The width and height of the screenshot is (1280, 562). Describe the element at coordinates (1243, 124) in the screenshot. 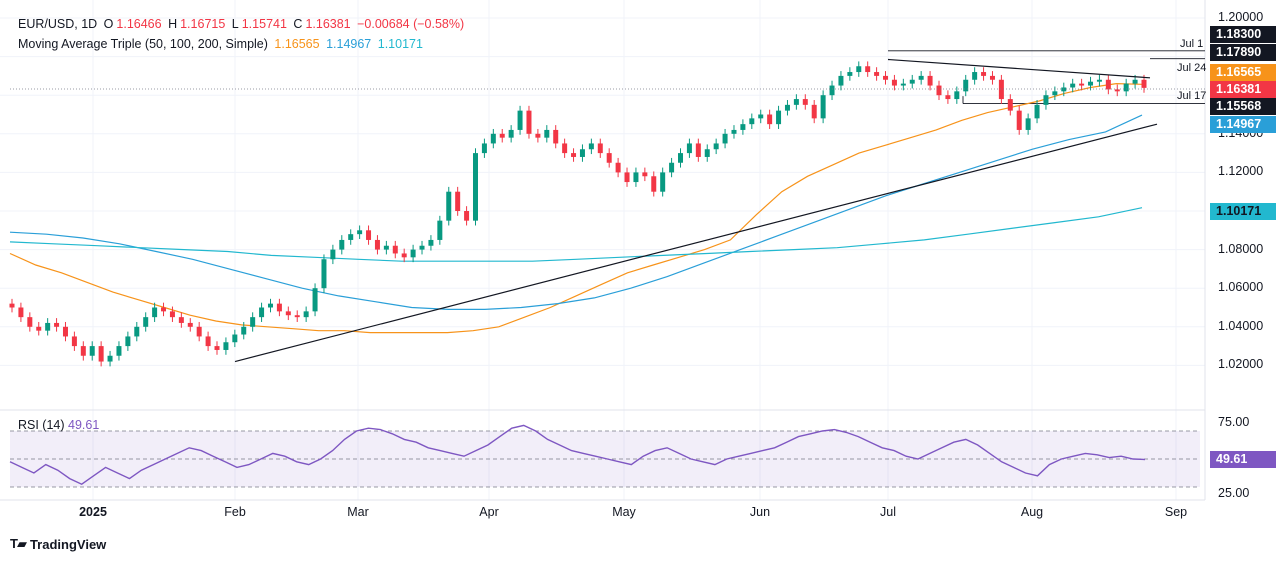

I see `price-tag: 1.14967` at that location.